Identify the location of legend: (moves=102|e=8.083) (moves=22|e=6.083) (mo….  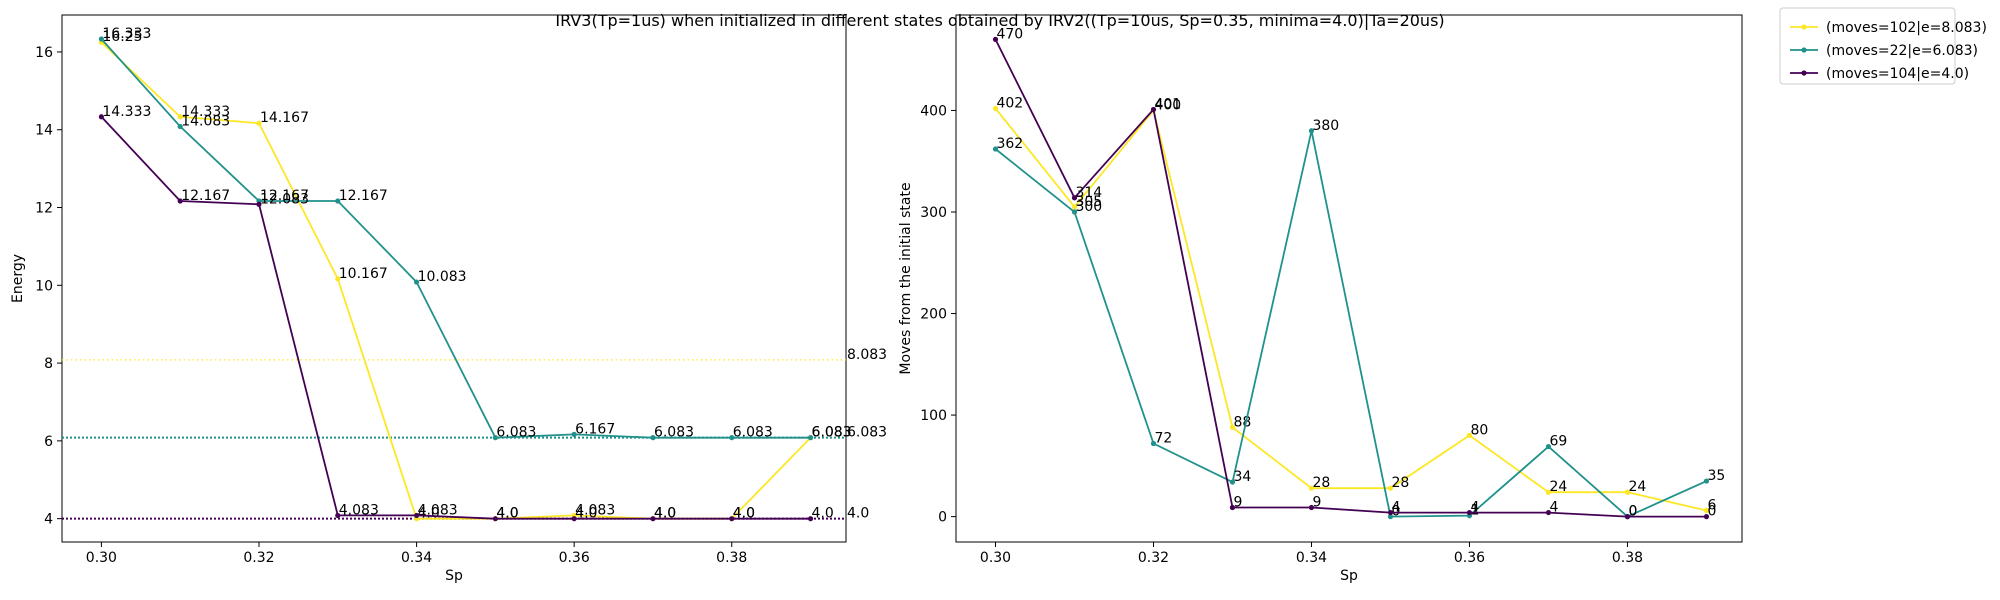
(1883, 46).